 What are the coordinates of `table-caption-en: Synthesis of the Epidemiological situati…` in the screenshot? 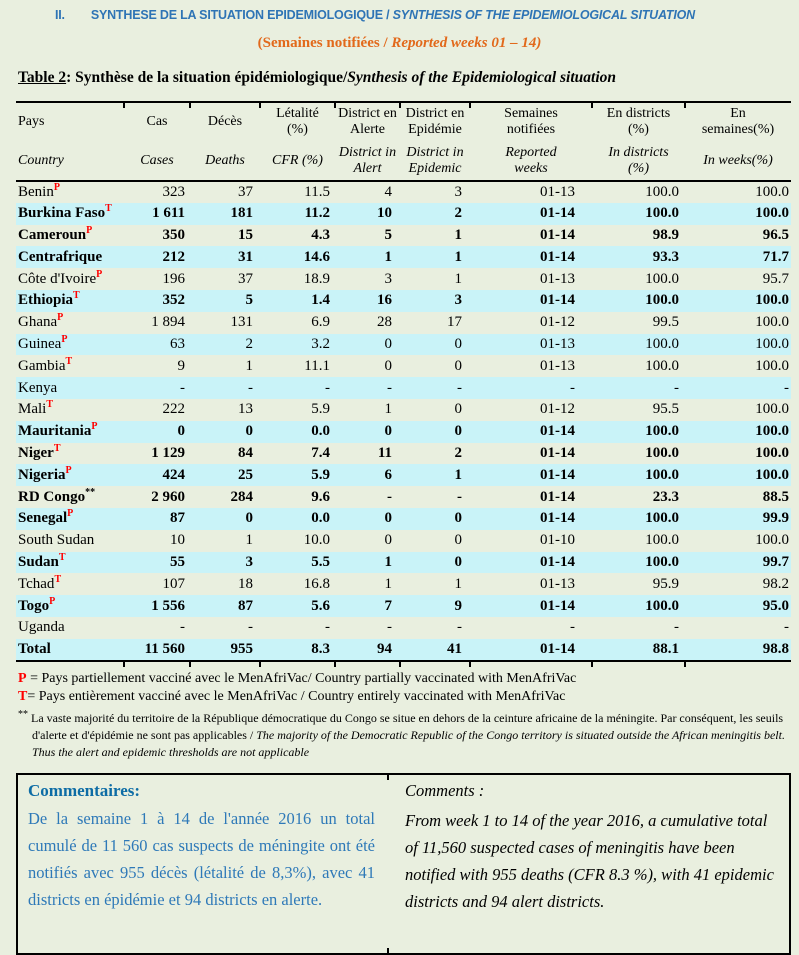 It's located at (481, 77).